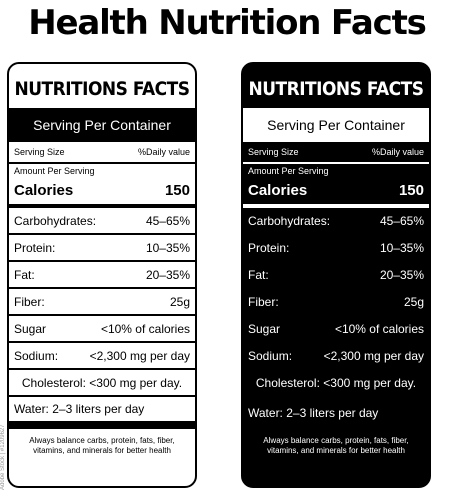  Describe the element at coordinates (3, 457) in the screenshot. I see `watermark-text: Adobe Stock | #1209627` at that location.